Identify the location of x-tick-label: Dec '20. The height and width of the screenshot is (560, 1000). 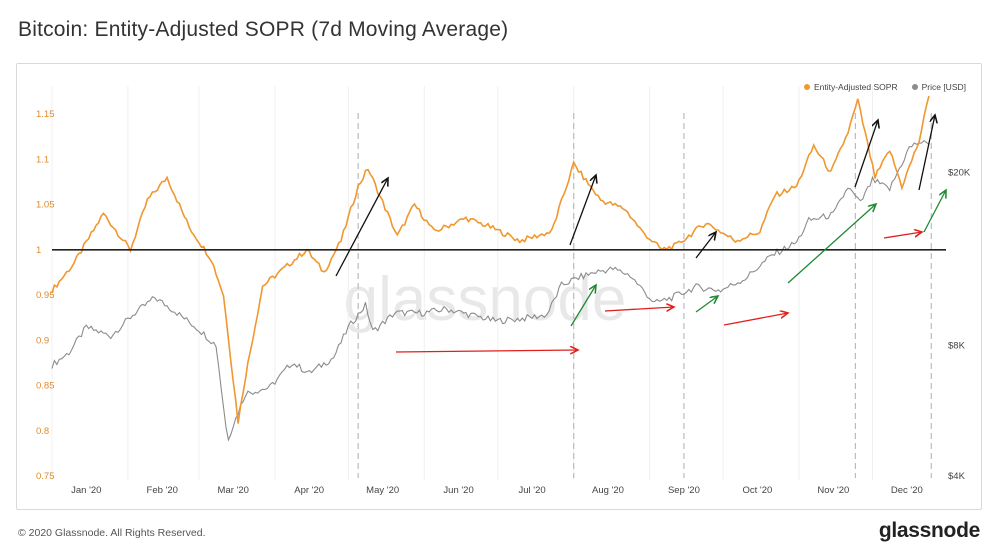
(907, 490).